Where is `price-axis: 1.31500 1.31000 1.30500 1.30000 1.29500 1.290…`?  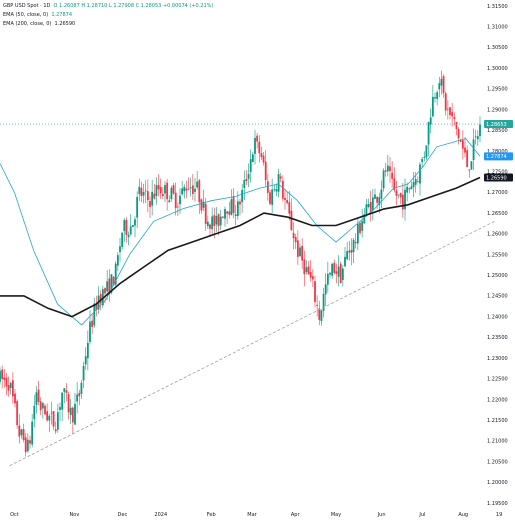
price-axis: 1.31500 1.31000 1.30500 1.30000 1.29500 1.290… is located at coordinates (497, 255).